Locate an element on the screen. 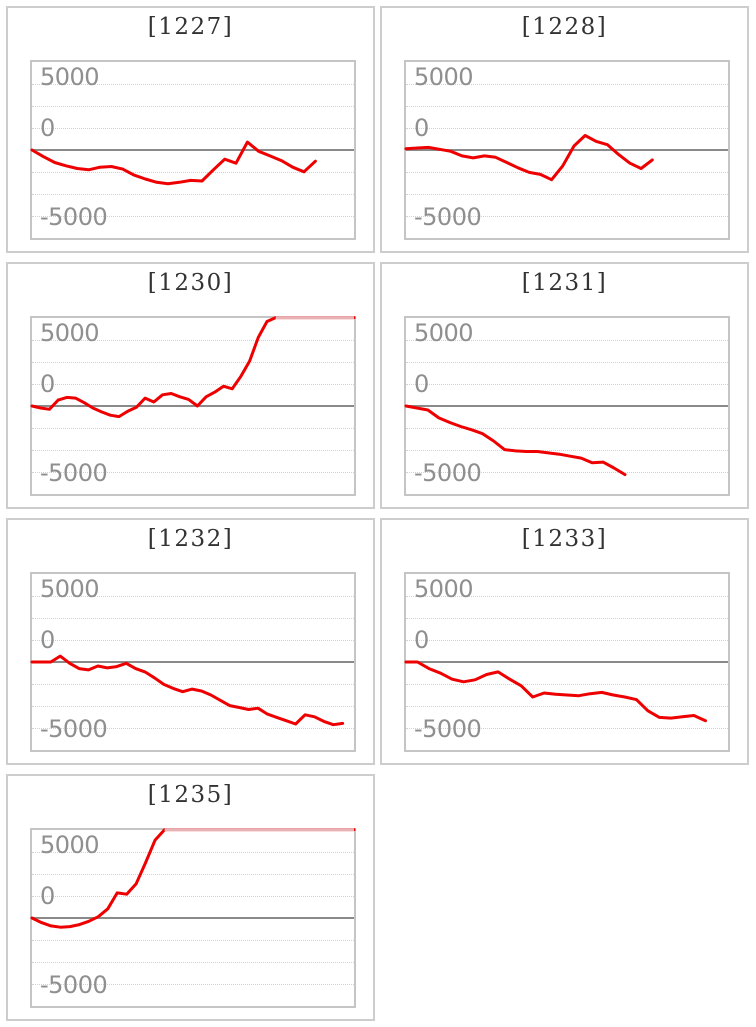 The image size is (756, 1027). machine-graph-panel: [1227] 5000 0 -5000 is located at coordinates (190, 129).